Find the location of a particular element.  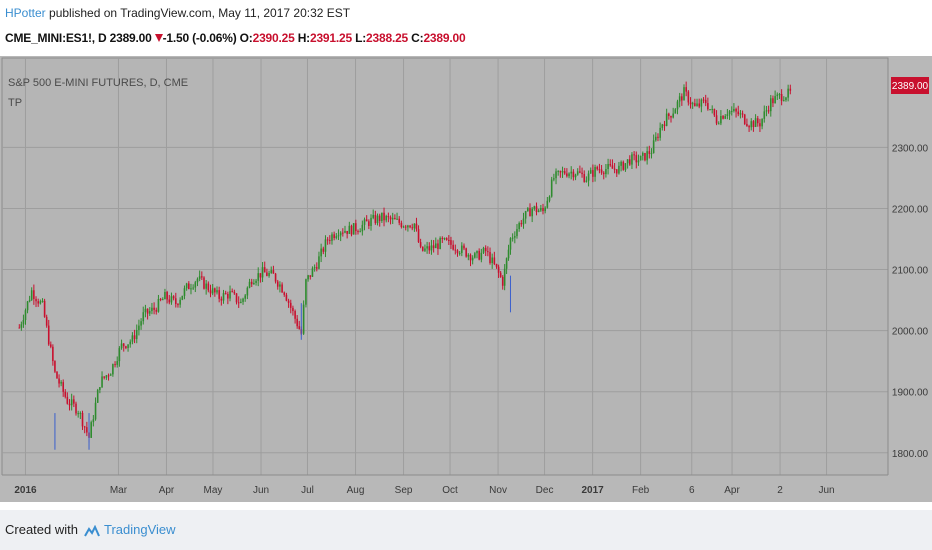

tradingview-brand: TradingView is located at coordinates (139, 529).